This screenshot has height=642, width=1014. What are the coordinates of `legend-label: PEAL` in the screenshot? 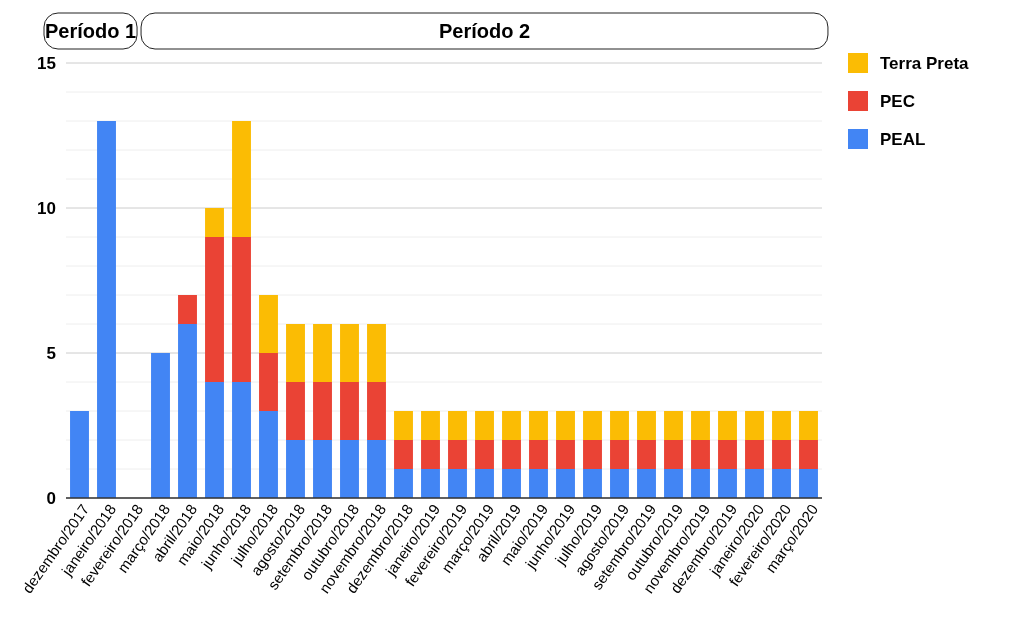 It's located at (903, 139).